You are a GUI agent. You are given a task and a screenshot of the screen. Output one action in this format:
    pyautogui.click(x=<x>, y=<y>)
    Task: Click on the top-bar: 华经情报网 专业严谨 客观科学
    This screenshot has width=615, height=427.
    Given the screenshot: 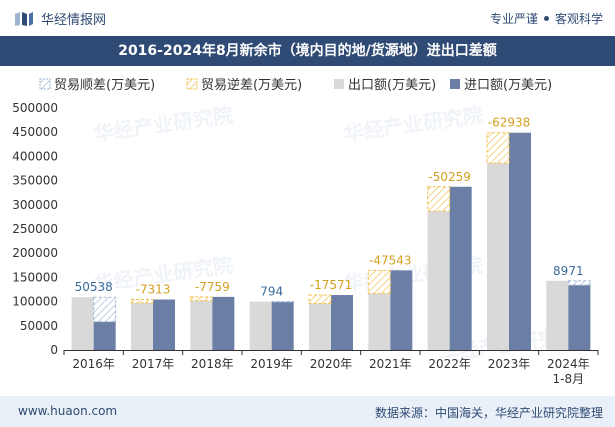 What is the action you would take?
    pyautogui.click(x=307, y=18)
    